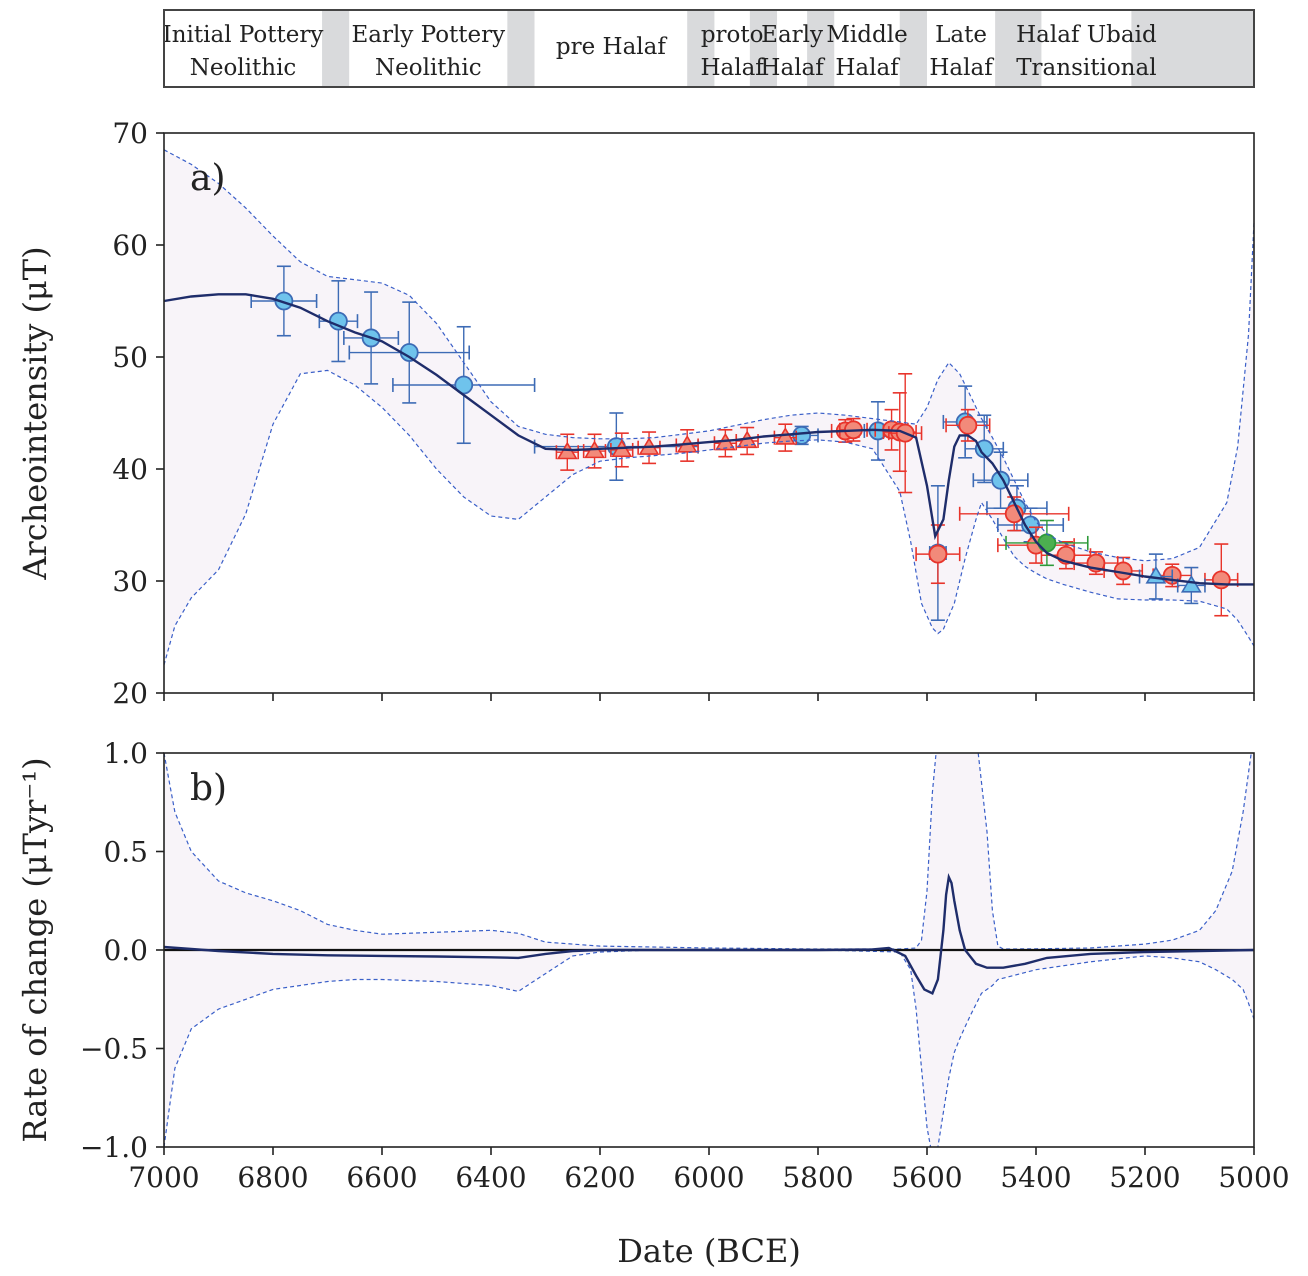 The width and height of the screenshot is (1308, 1276). I want to click on x-tick-label: 5200, so click(1144, 1177).